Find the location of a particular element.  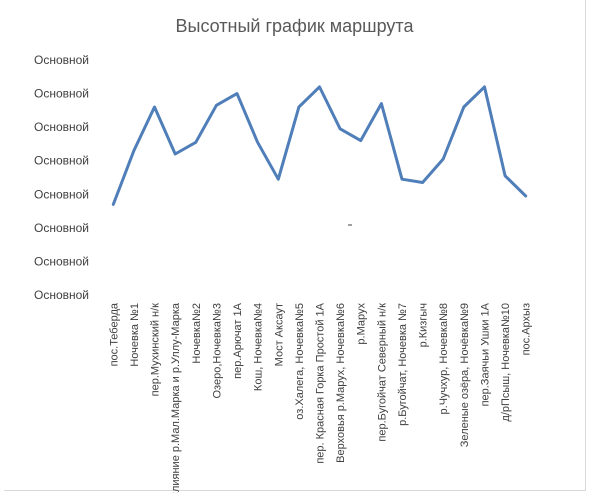

x-tick-label: р.Чучхур, Ночевка№8 is located at coordinates (444, 358).